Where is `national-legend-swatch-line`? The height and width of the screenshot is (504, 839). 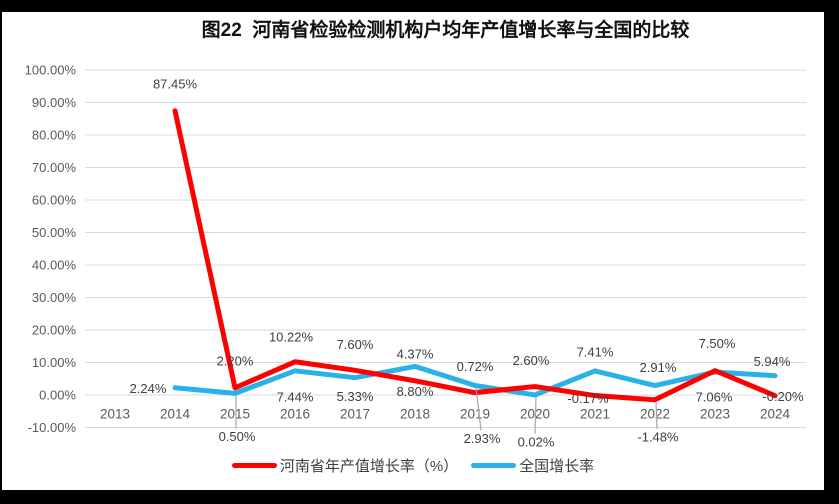
national-legend-swatch-line is located at coordinates (494, 465).